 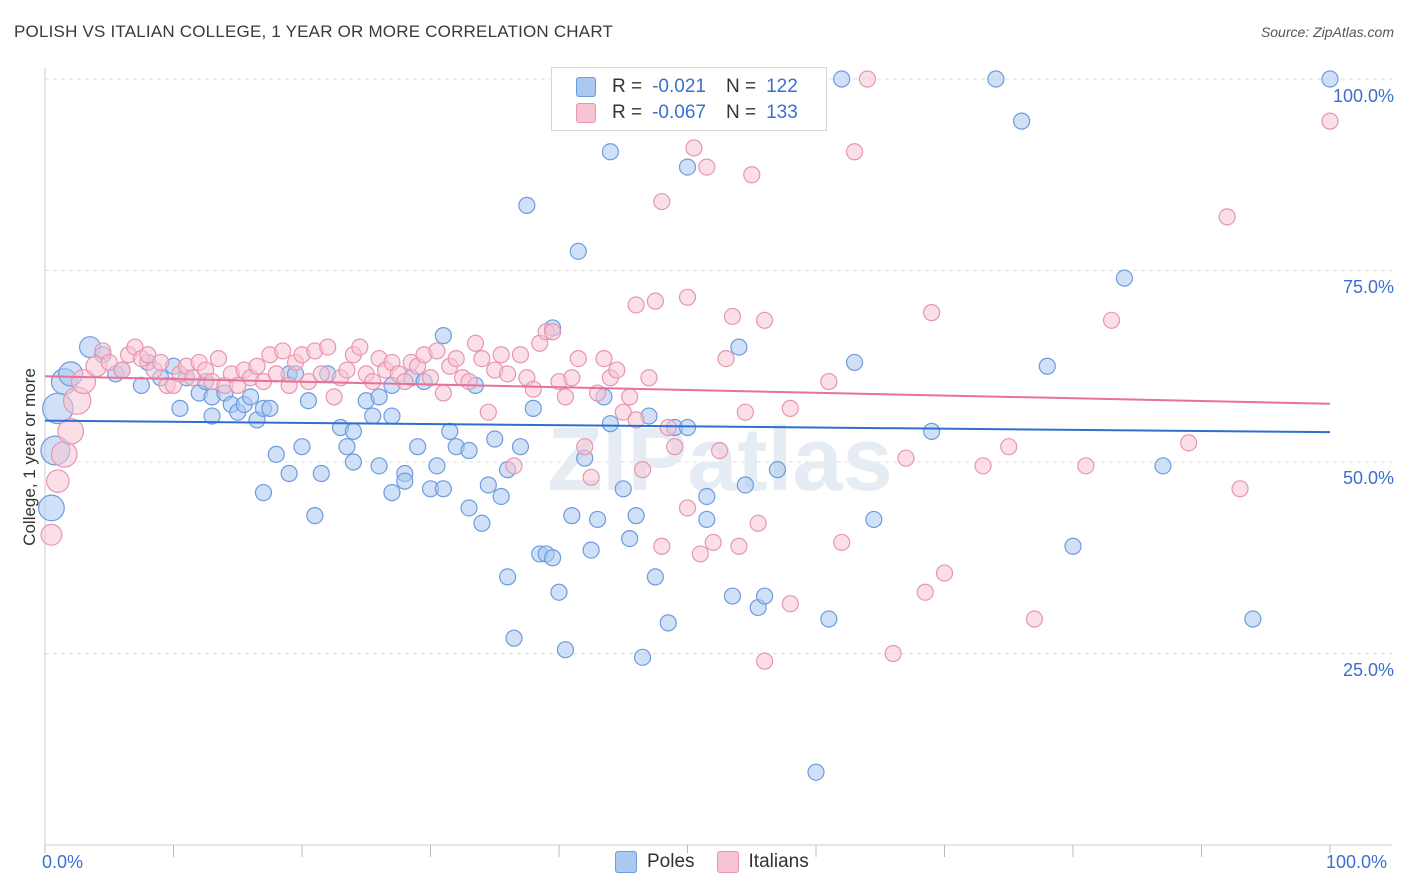 I want to click on italians-swatch, so click(x=727, y=862).